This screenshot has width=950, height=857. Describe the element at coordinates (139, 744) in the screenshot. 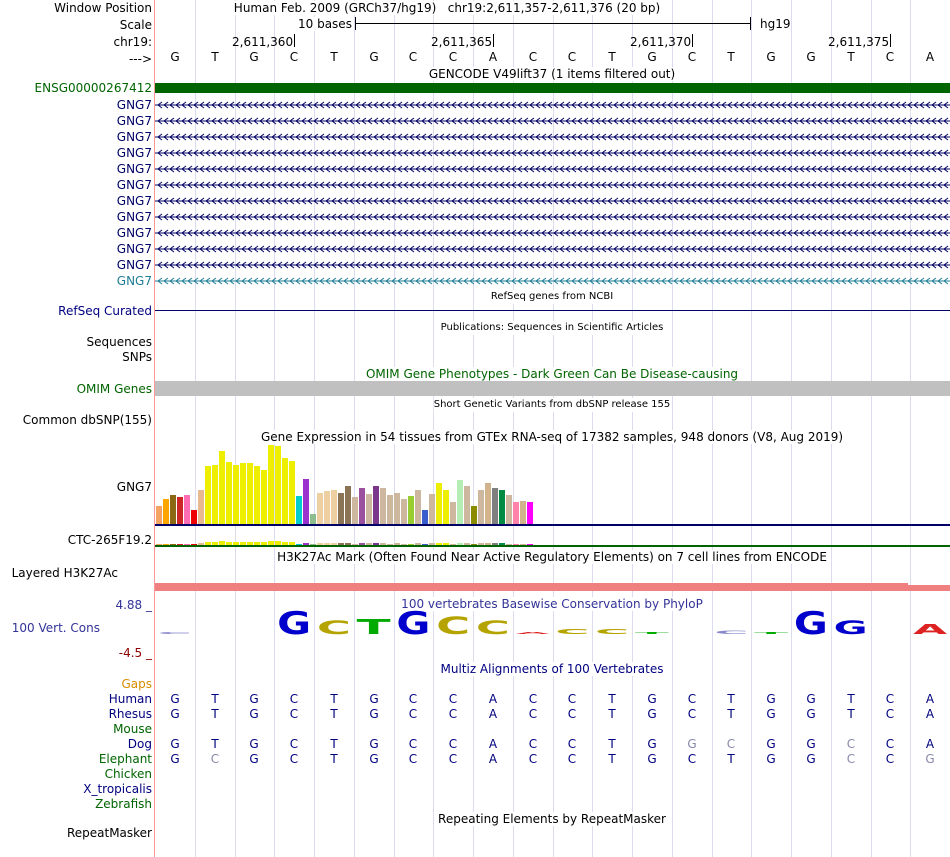

I see `species-label-dog: Dog` at that location.